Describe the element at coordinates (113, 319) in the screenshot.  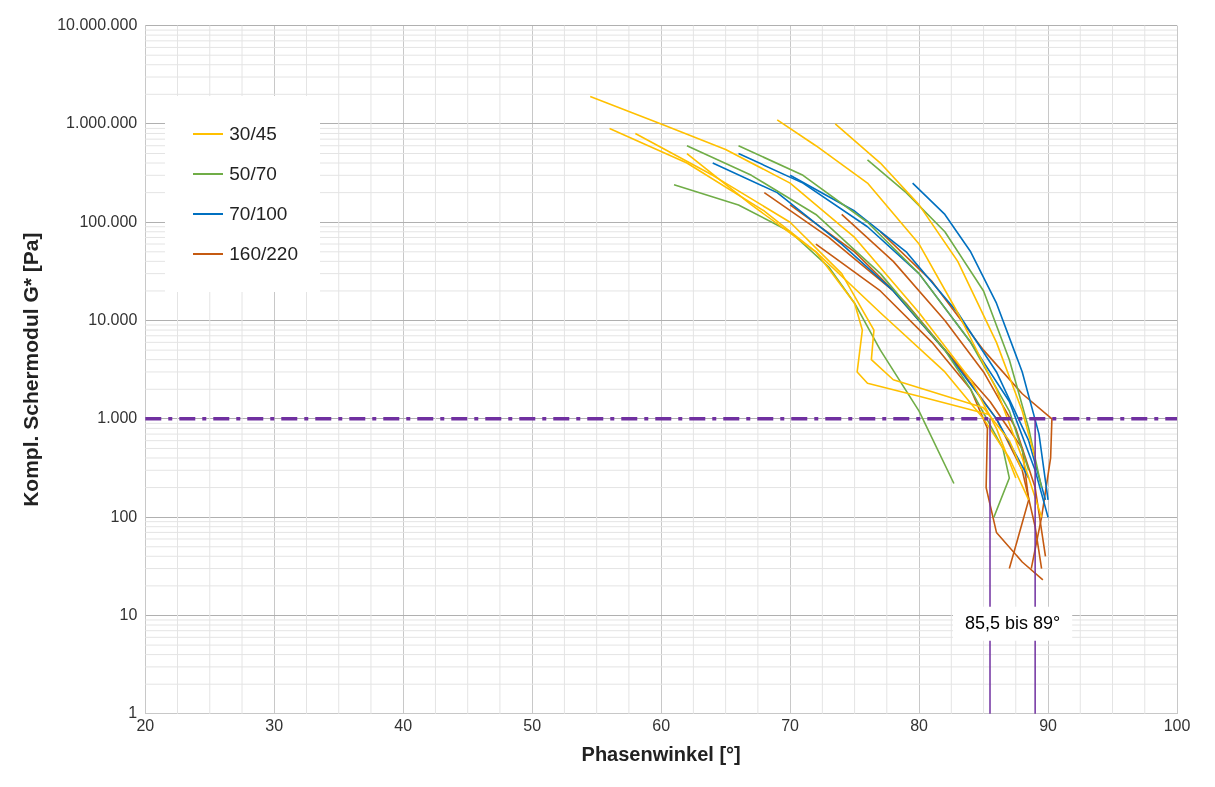
I see `y-tick-label: 10.000` at that location.